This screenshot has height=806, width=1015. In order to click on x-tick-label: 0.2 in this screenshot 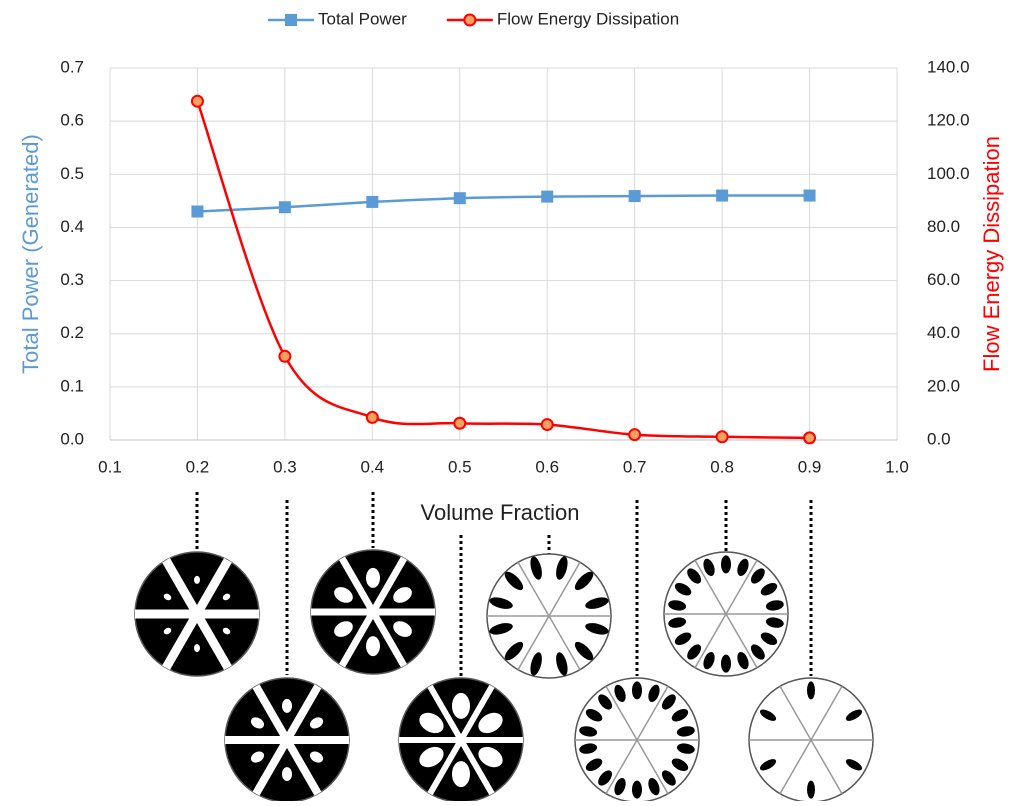, I will do `click(198, 466)`.